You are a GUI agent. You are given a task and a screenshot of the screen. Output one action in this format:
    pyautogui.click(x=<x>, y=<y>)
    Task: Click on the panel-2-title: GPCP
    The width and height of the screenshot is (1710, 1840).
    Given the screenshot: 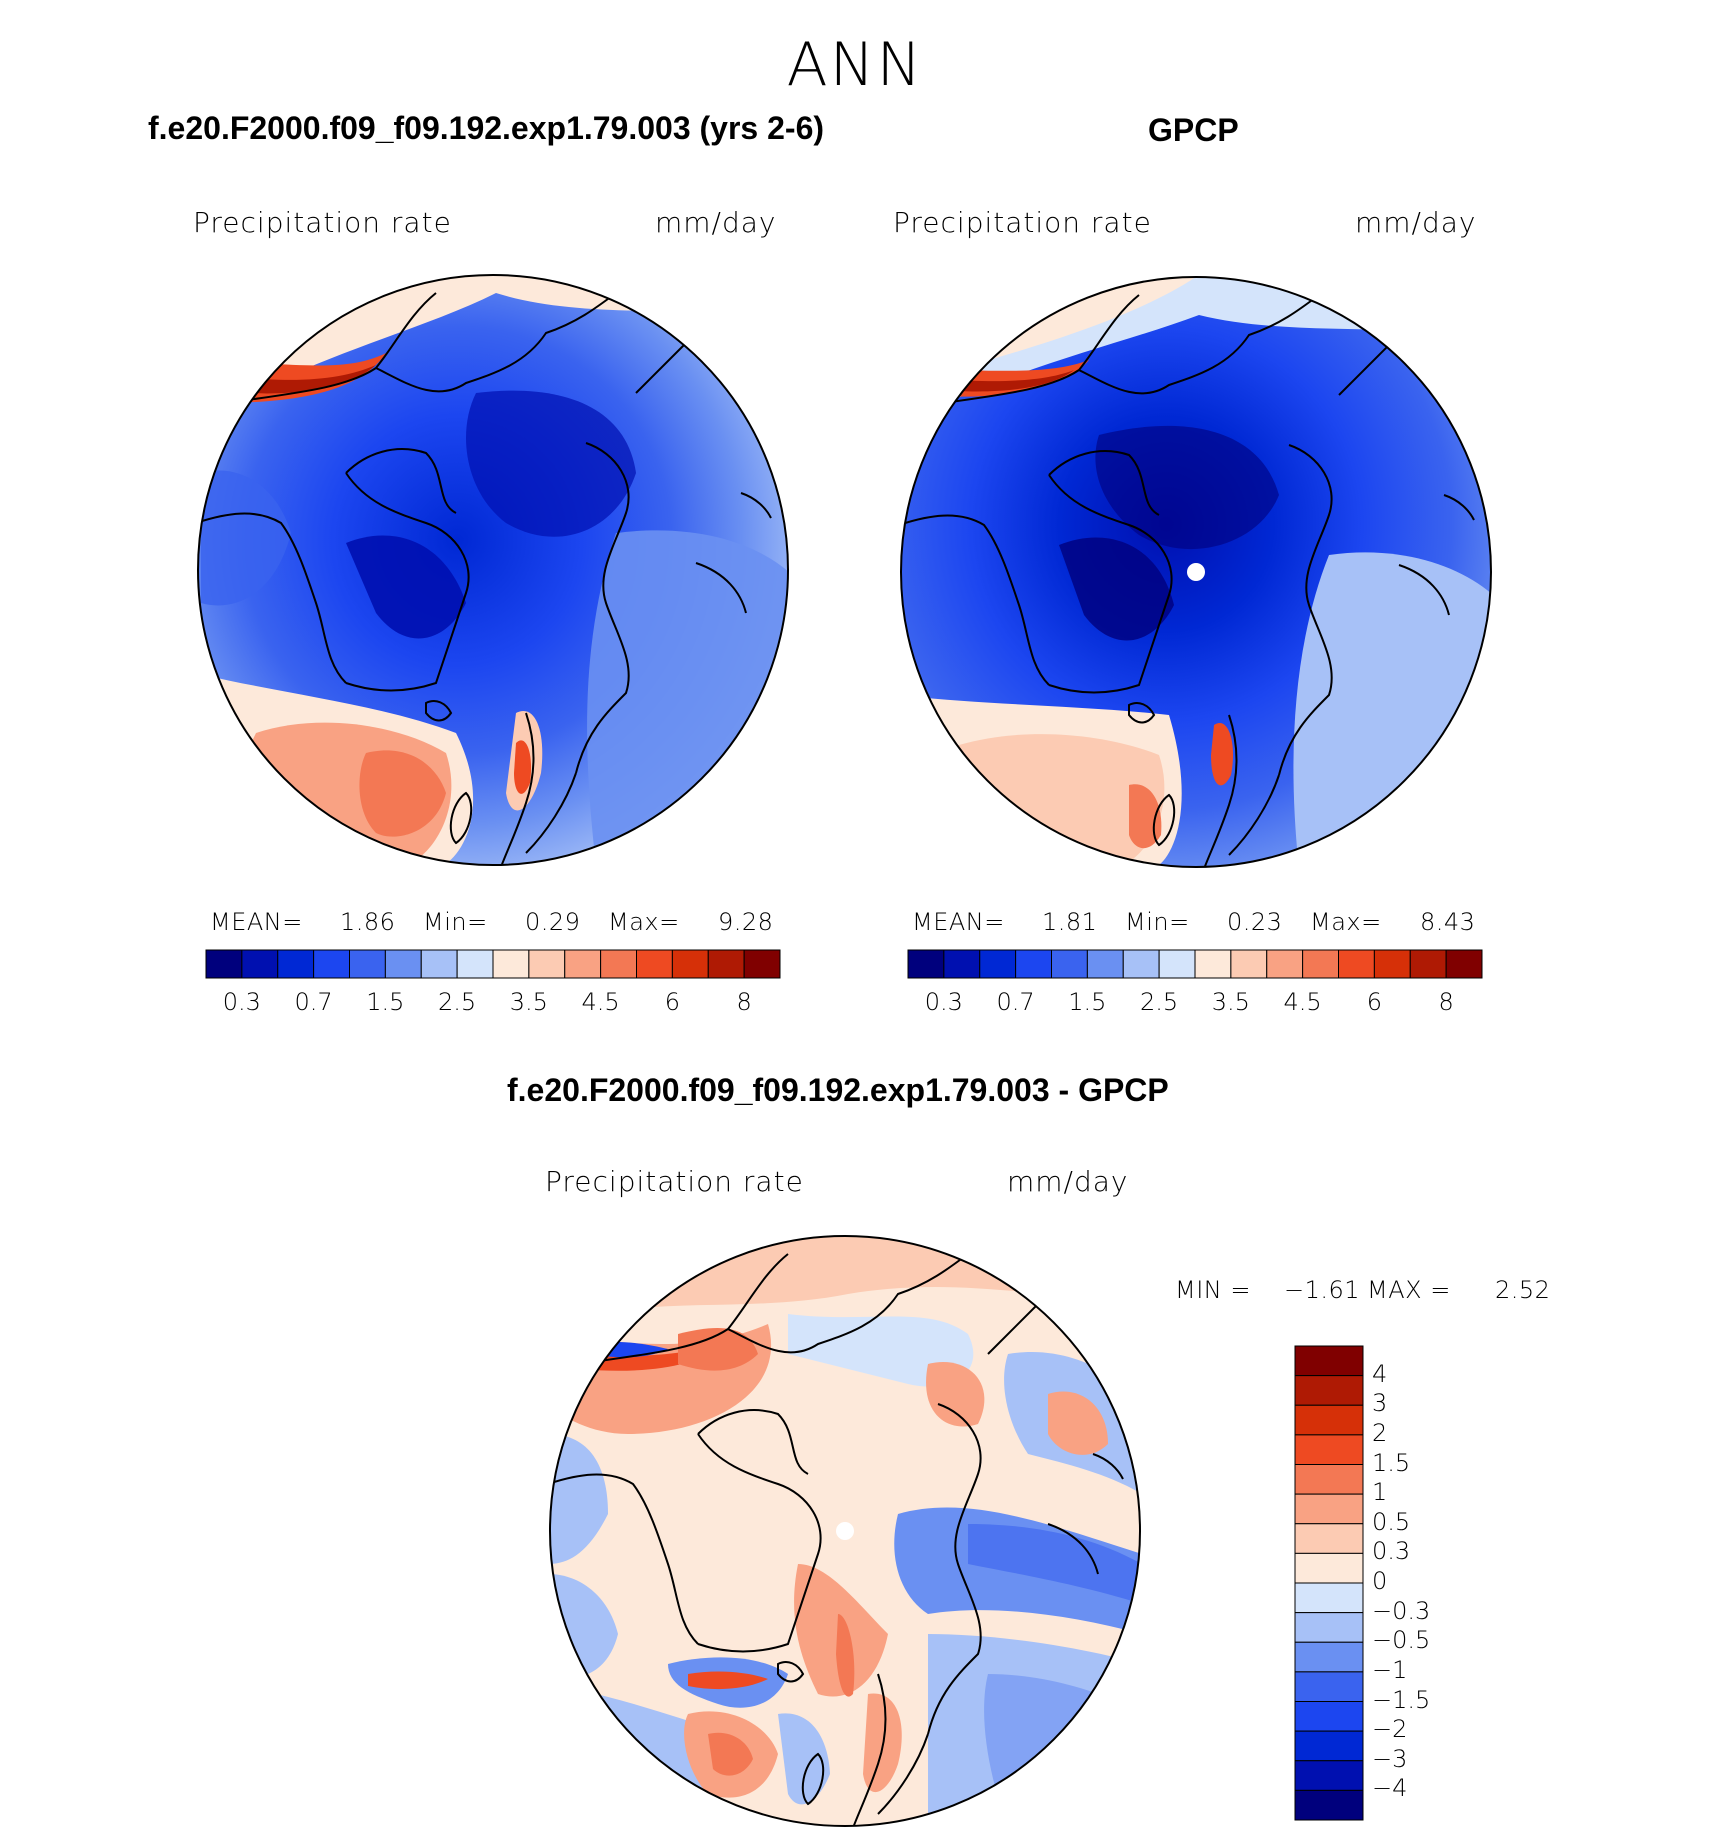 What is the action you would take?
    pyautogui.click(x=1193, y=130)
    